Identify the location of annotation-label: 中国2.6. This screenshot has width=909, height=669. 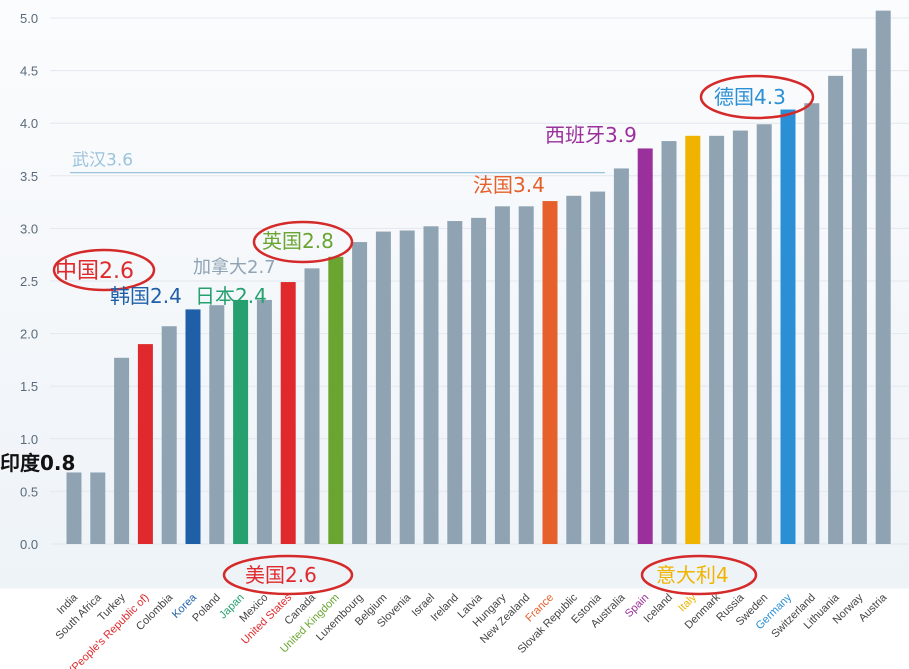
(94, 271).